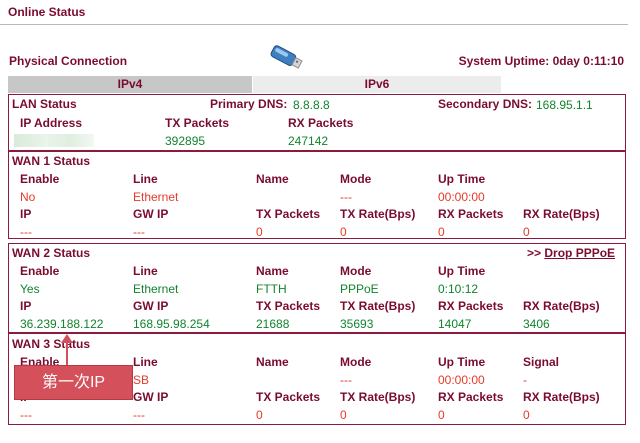  What do you see at coordinates (272, 362) in the screenshot?
I see `wan3-name-label: Name` at bounding box center [272, 362].